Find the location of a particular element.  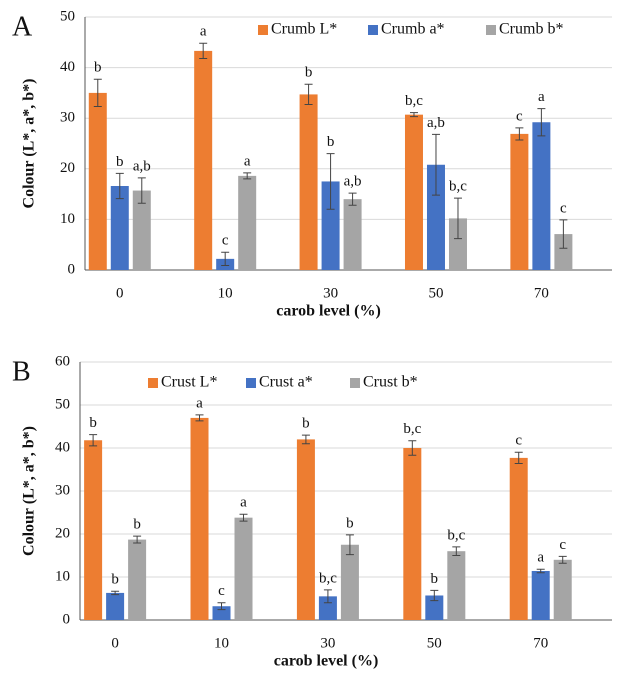

x-tick-label: 70 is located at coordinates (540, 643).